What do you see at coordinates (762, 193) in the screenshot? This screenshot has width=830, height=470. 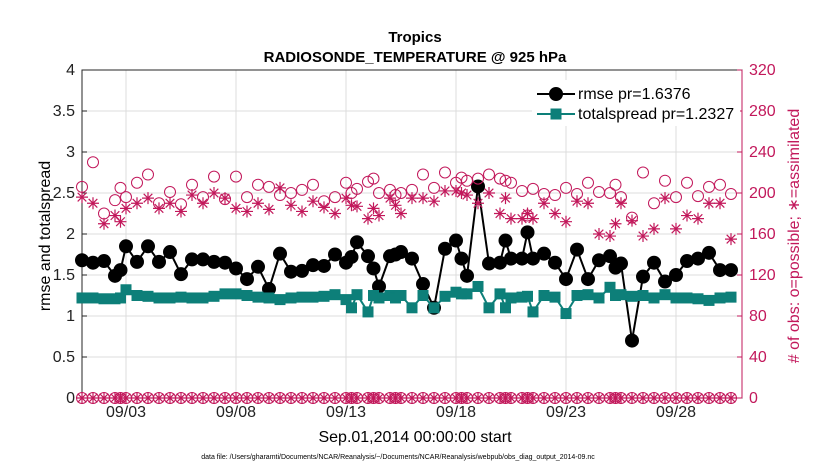 I see `y-right-tick-label: 200` at bounding box center [762, 193].